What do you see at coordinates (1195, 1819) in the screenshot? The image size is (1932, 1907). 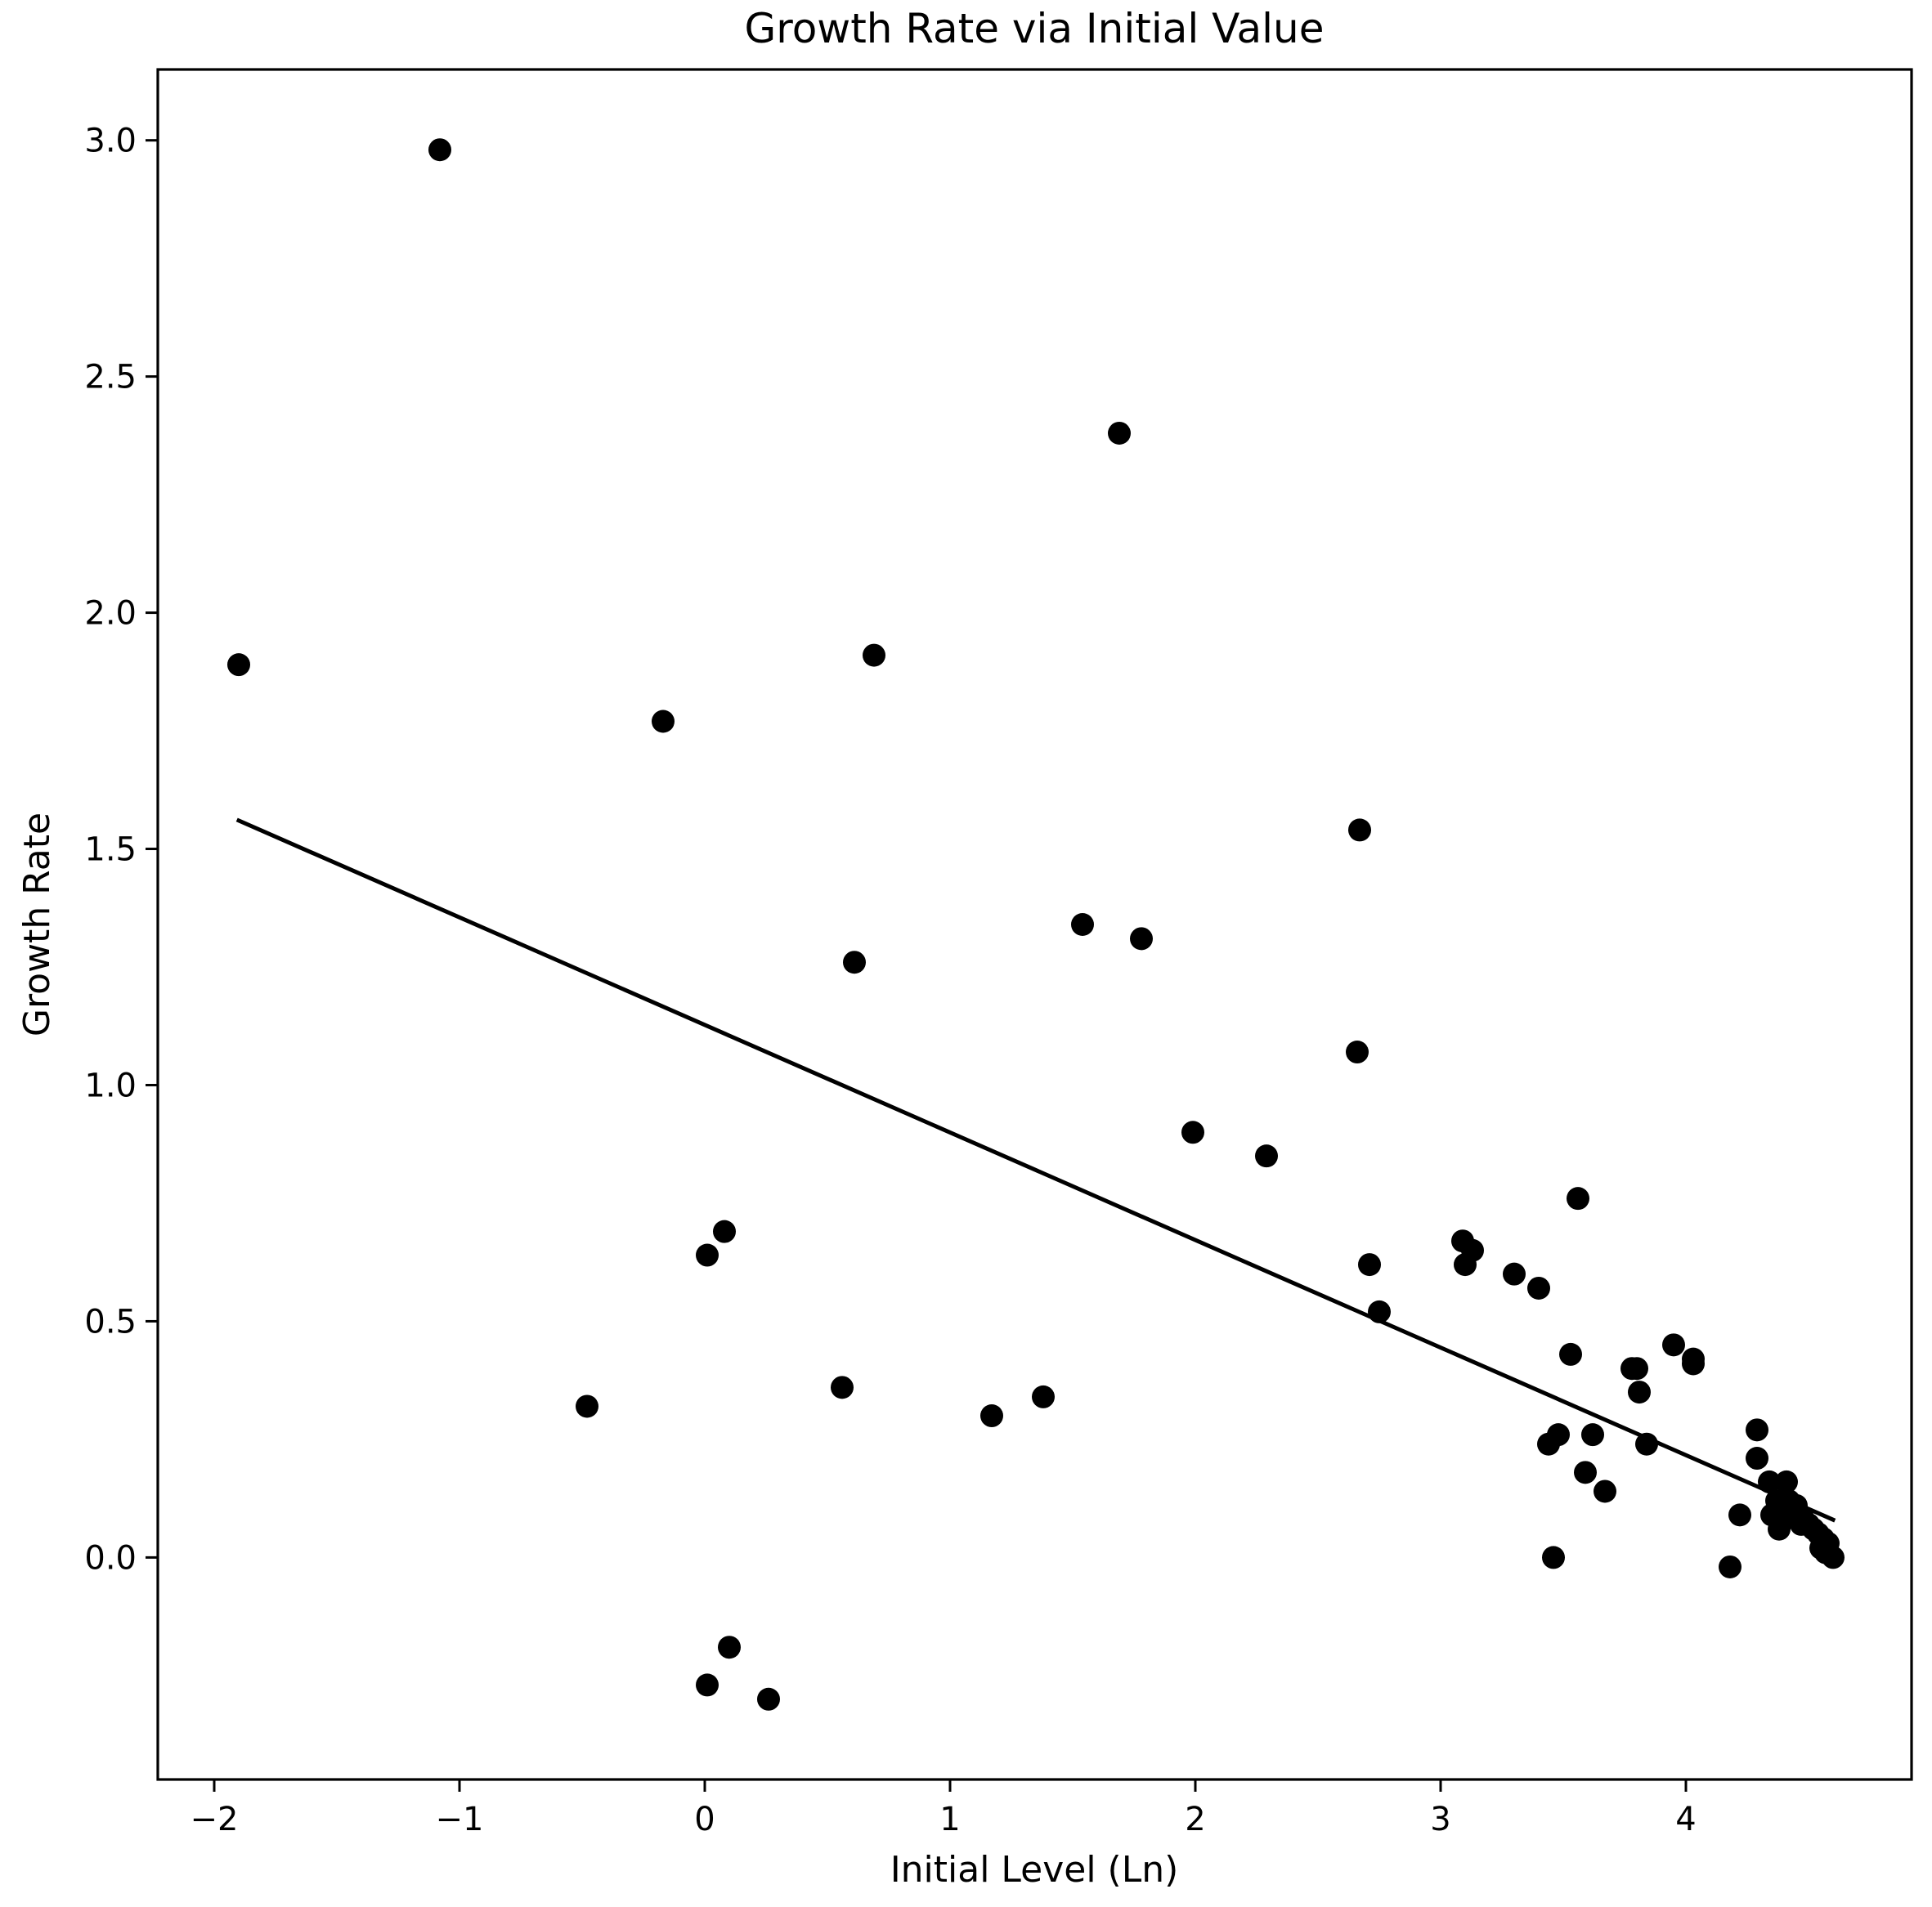 I see `x-tick-label: 2` at bounding box center [1195, 1819].